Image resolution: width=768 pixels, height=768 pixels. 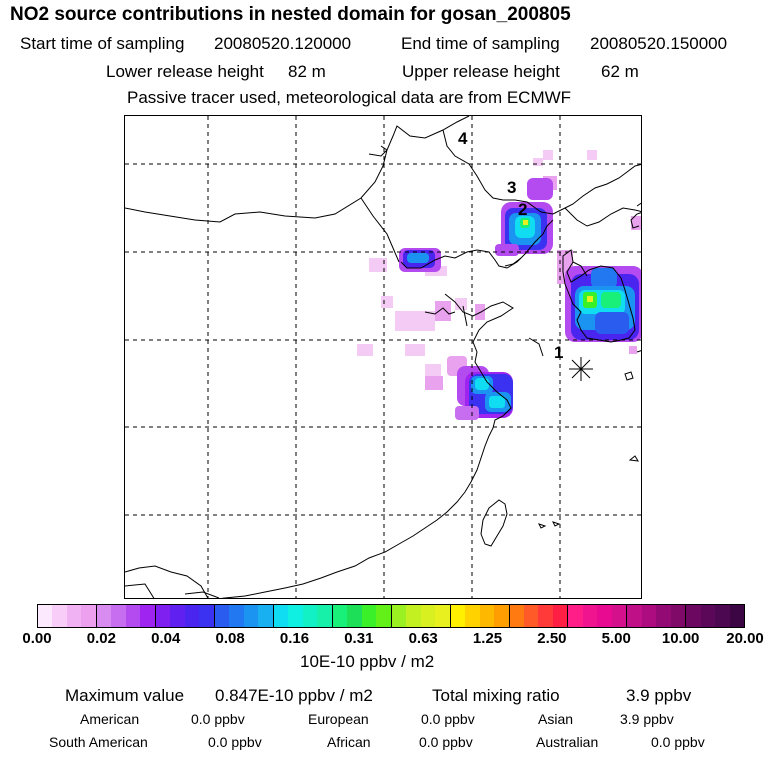 What do you see at coordinates (616, 638) in the screenshot?
I see `color-scale-tick-label: 5.00` at bounding box center [616, 638].